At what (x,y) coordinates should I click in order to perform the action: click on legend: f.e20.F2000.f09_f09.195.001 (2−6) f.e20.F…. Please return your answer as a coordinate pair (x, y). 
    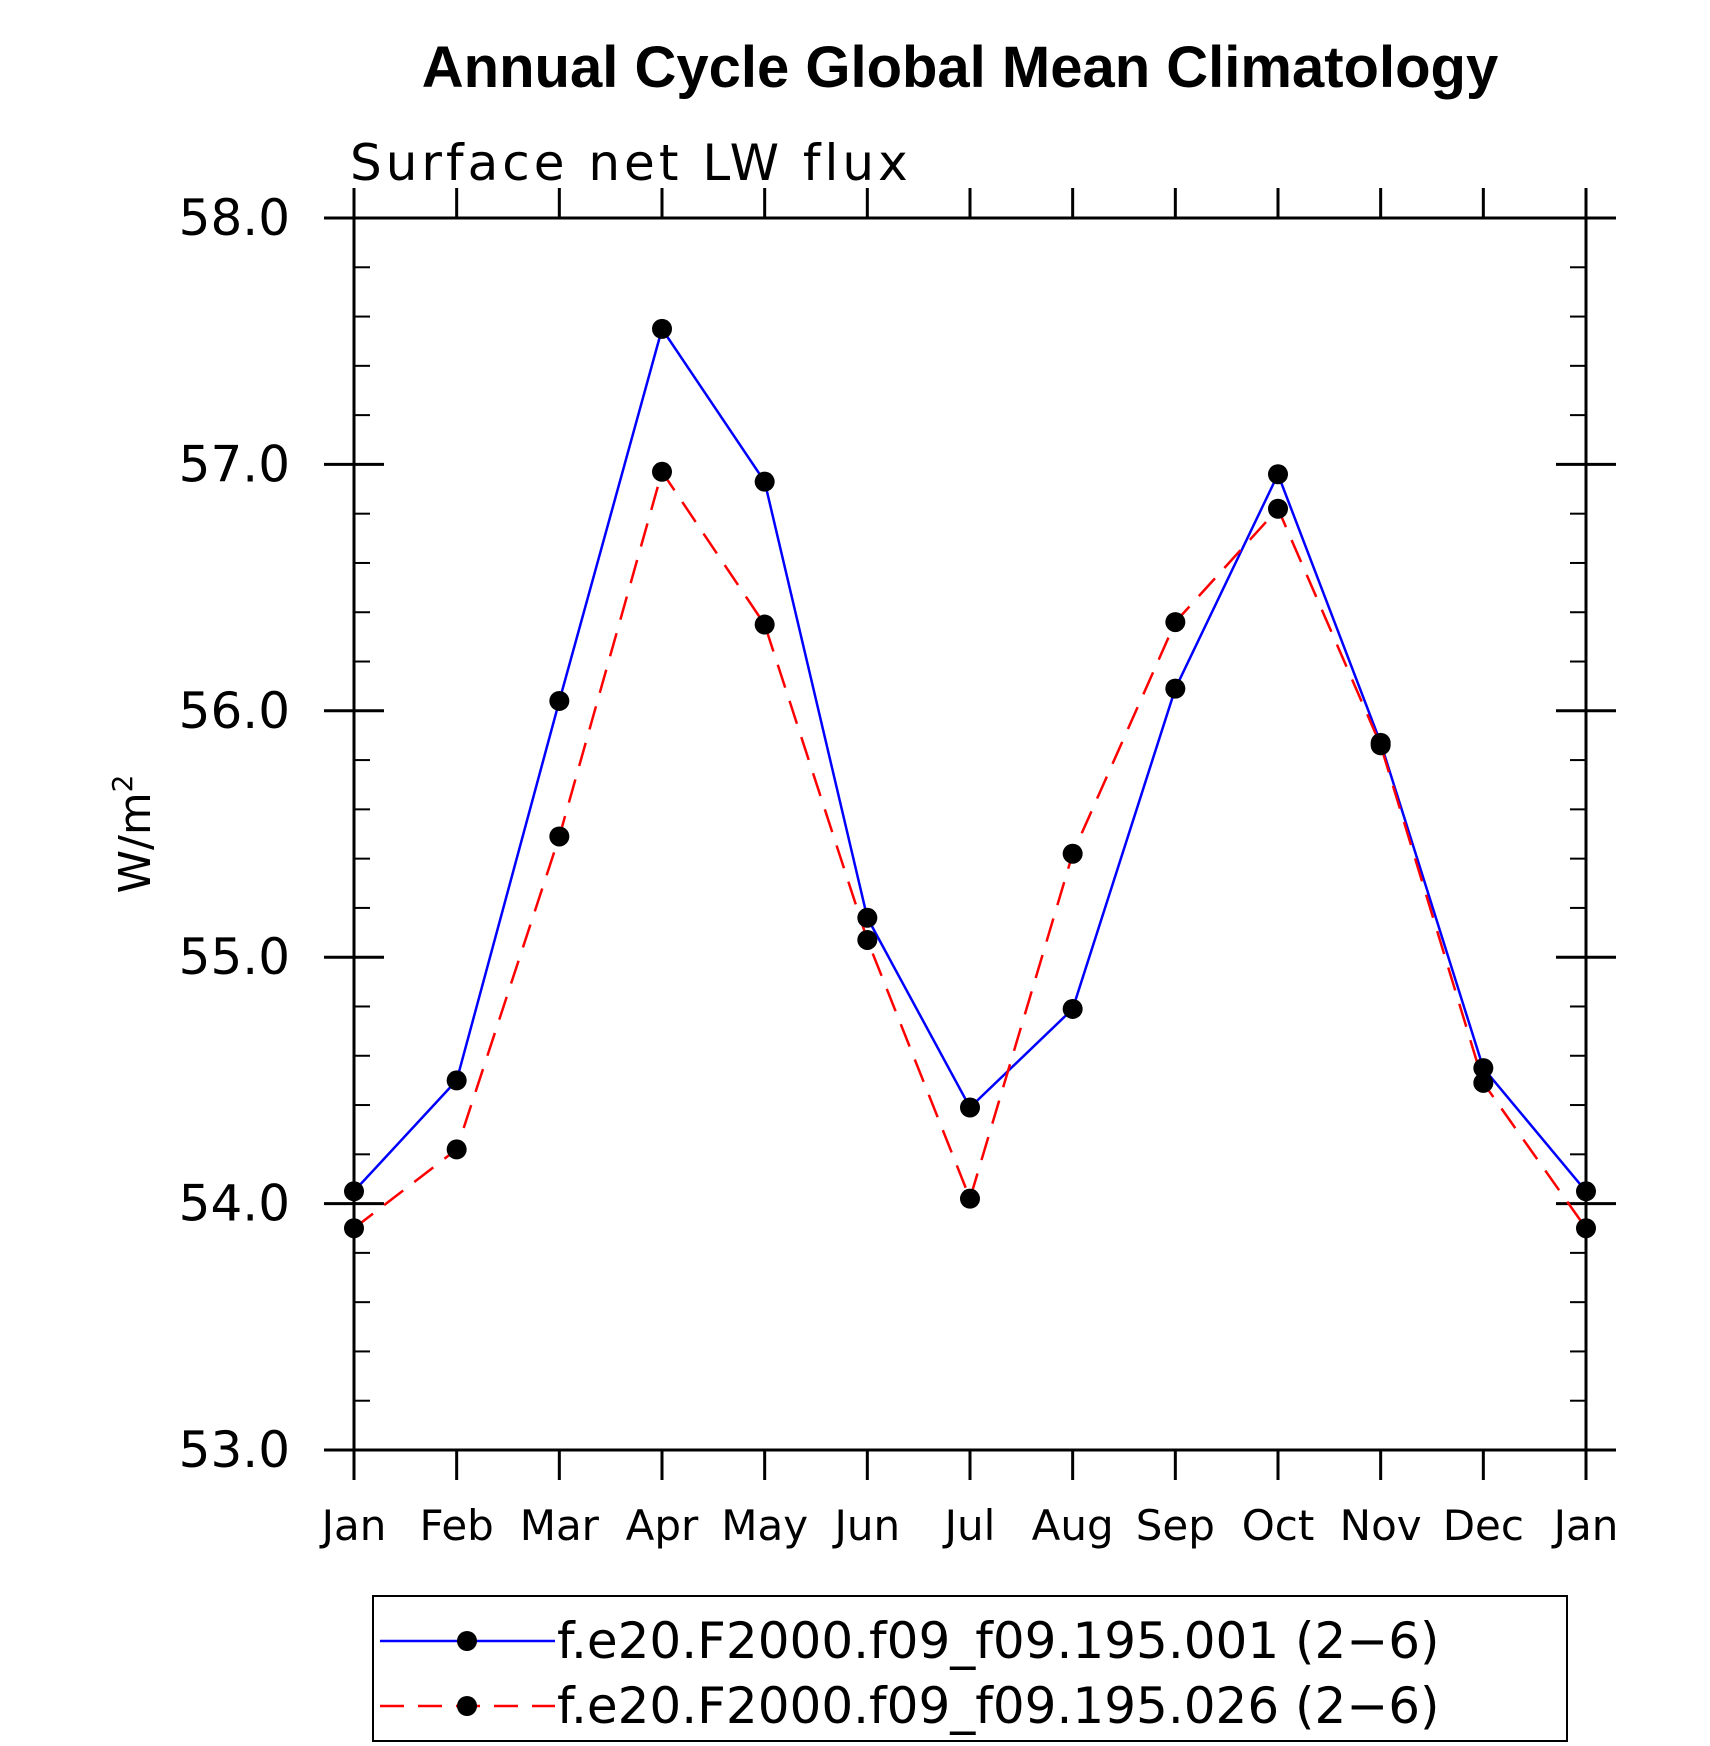
    Looking at the image, I should click on (910, 1673).